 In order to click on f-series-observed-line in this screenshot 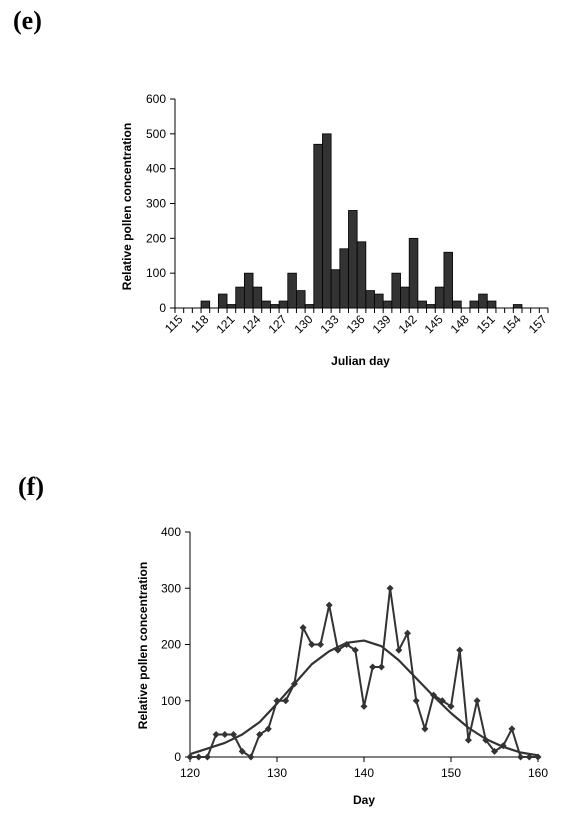, I will do `click(364, 673)`.